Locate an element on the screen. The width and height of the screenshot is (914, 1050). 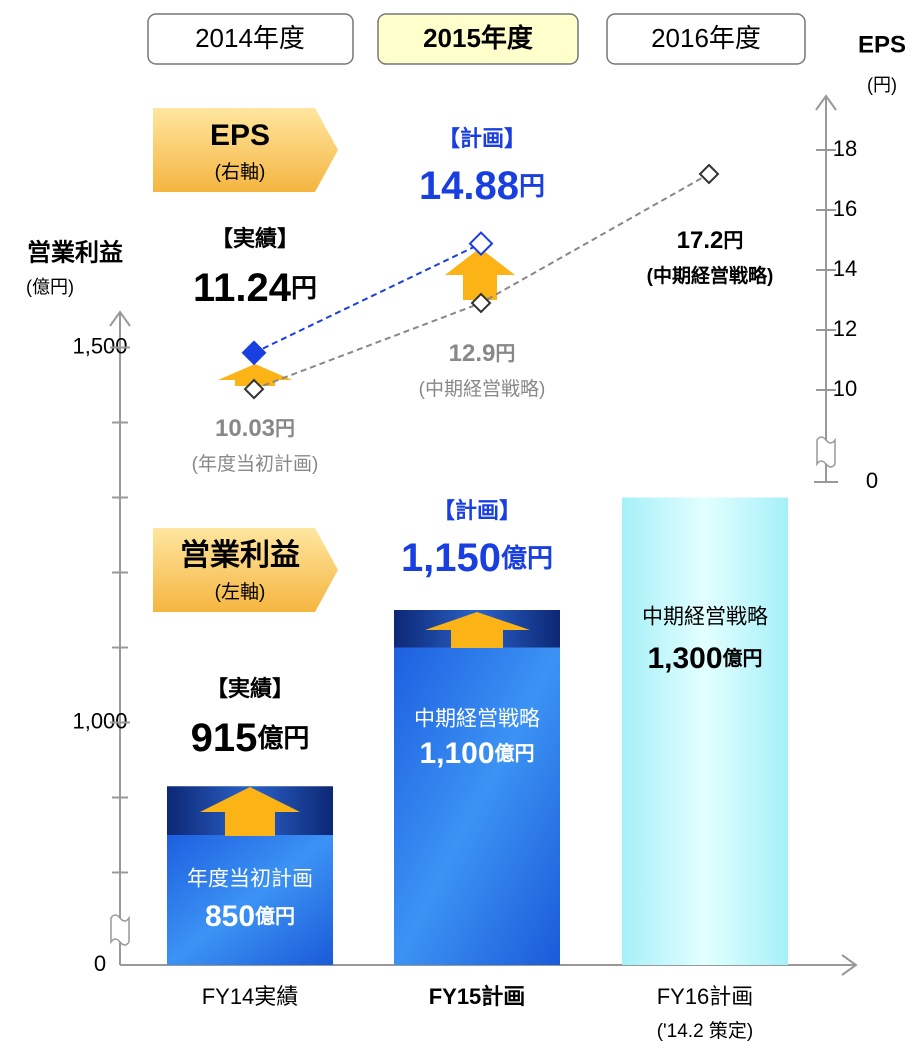
bar-value-label-part: 850 is located at coordinates (230, 916).